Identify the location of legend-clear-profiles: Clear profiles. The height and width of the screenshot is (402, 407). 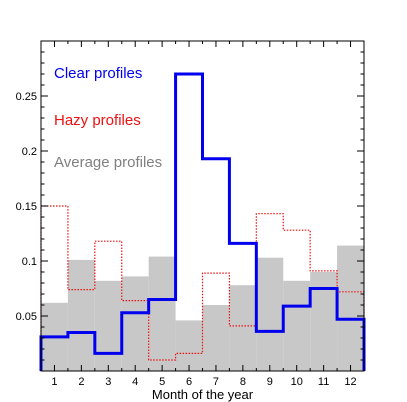
(98, 73).